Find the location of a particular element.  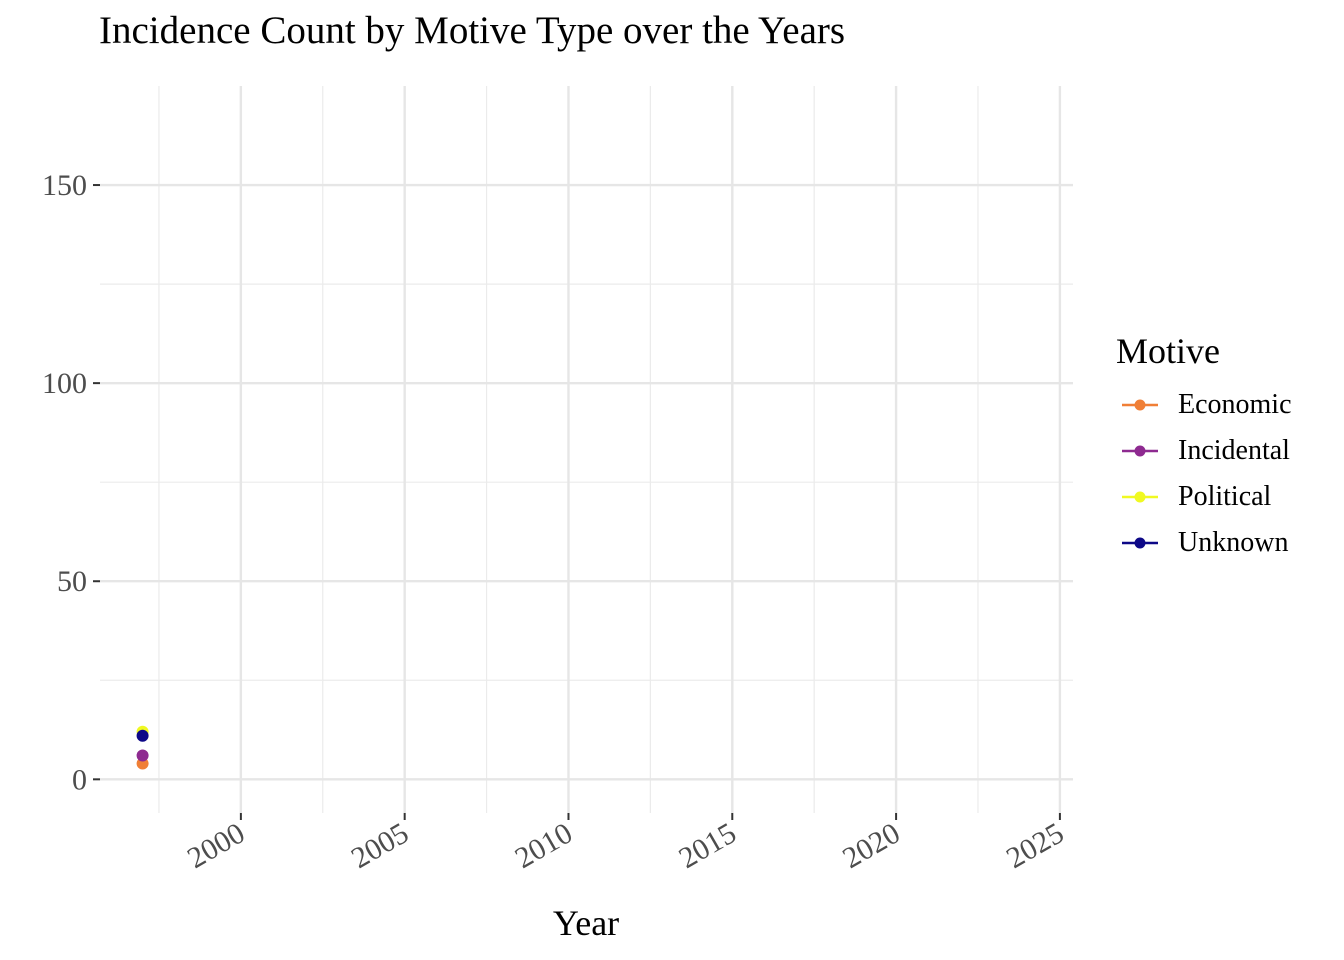

legend-item-incidental: Incidental is located at coordinates (1228, 451).